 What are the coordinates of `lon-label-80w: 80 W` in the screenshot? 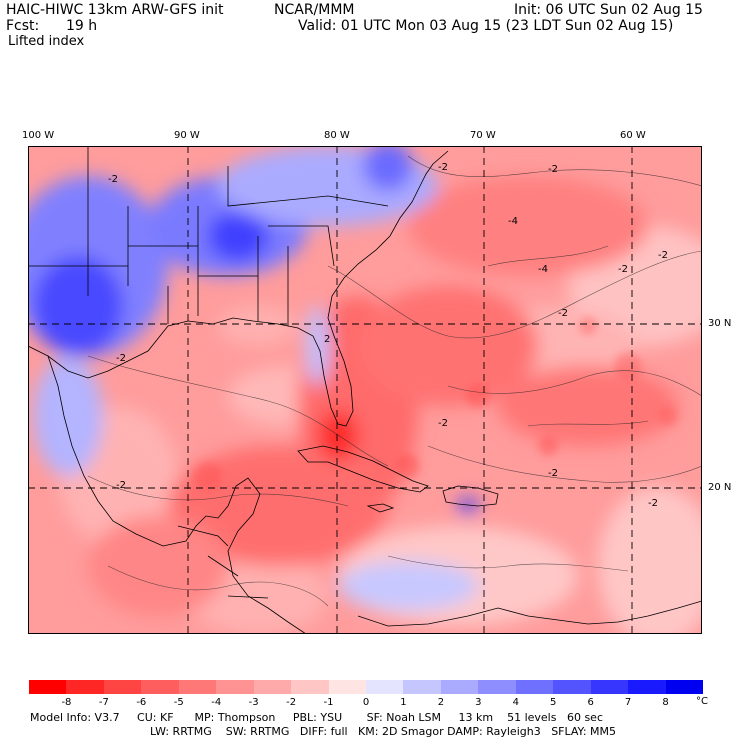 It's located at (337, 135).